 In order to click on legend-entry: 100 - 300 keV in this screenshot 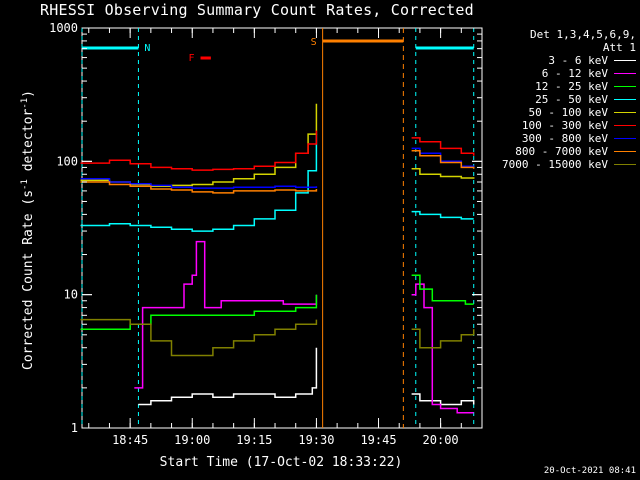, I will do `click(561, 125)`.